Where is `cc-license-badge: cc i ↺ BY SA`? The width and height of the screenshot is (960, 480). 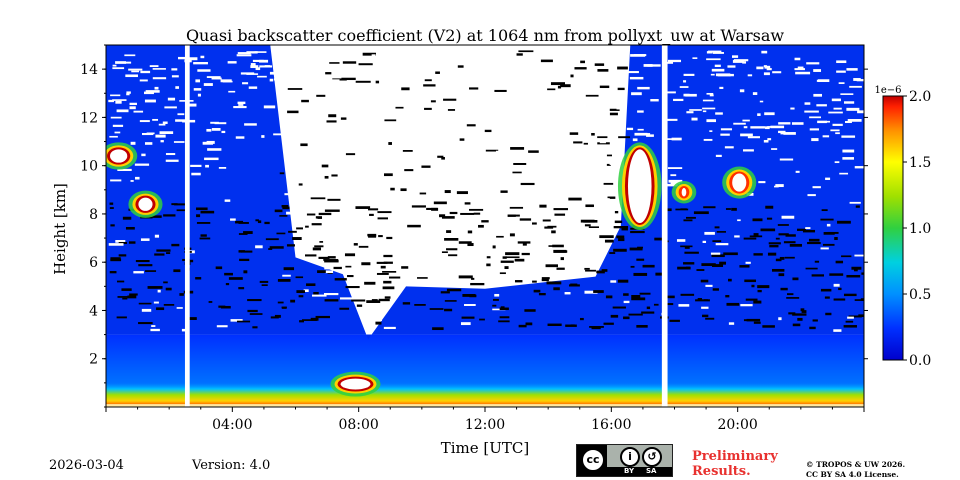 cc-license-badge: cc i ↺ BY SA is located at coordinates (624, 460).